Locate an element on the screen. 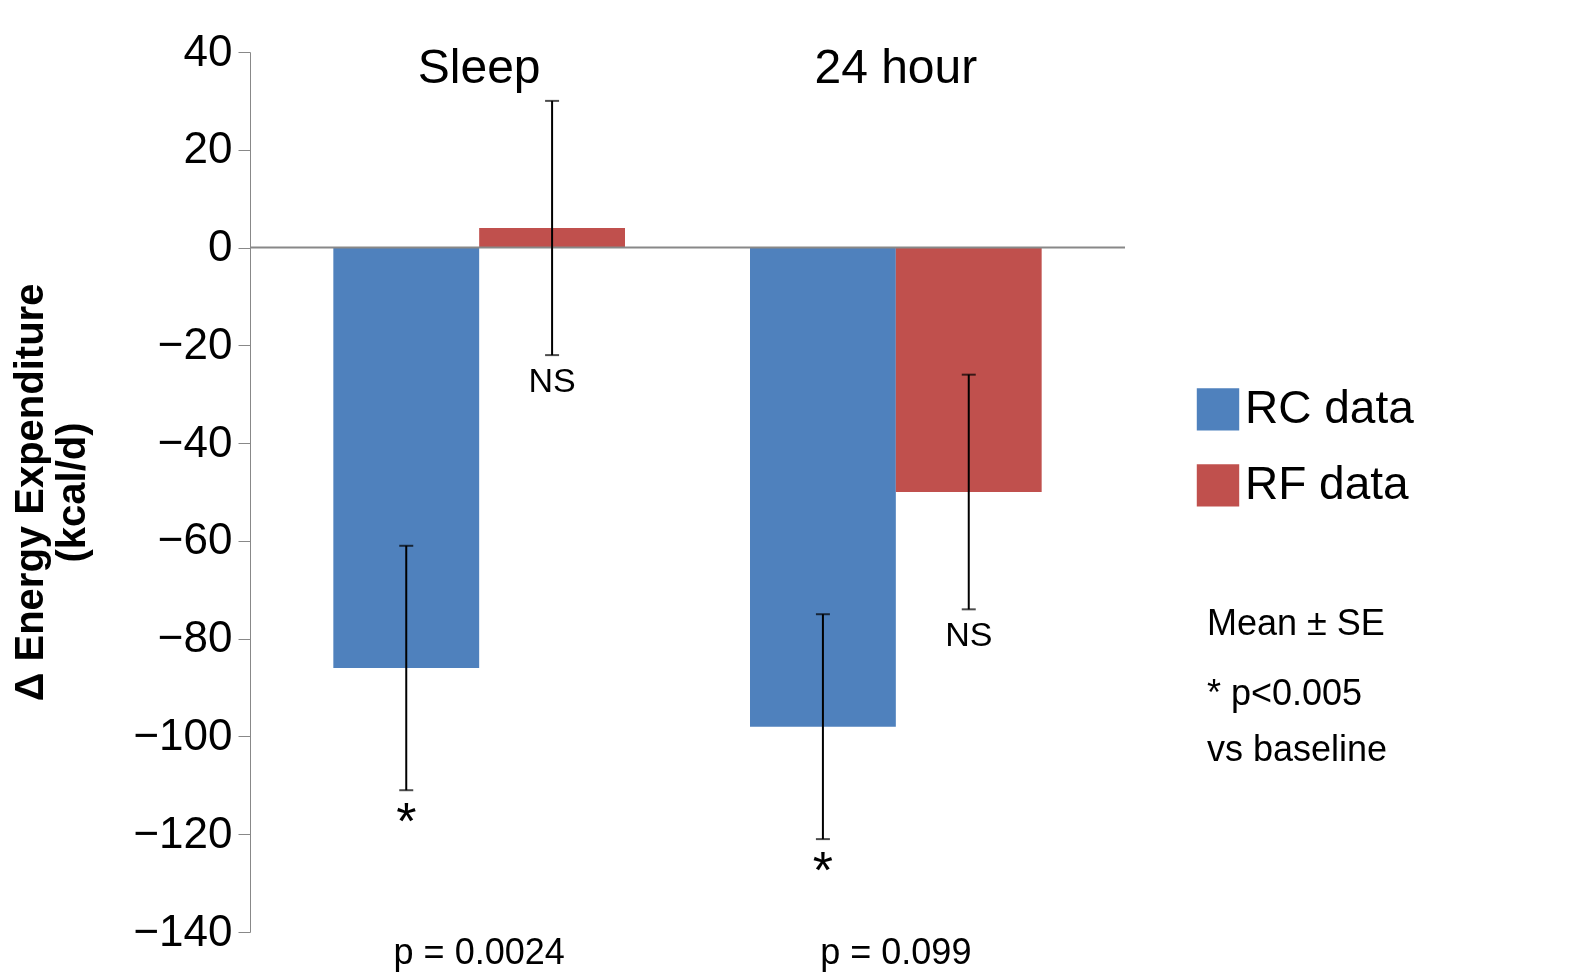  annotation: p = 0.0024 is located at coordinates (479, 951).